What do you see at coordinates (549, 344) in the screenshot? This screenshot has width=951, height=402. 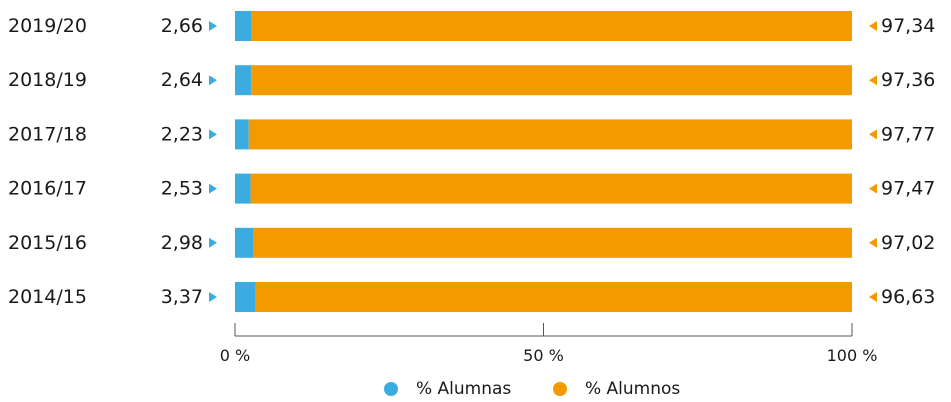 I see `x-axis: 0 % 50 % 100 %` at bounding box center [549, 344].